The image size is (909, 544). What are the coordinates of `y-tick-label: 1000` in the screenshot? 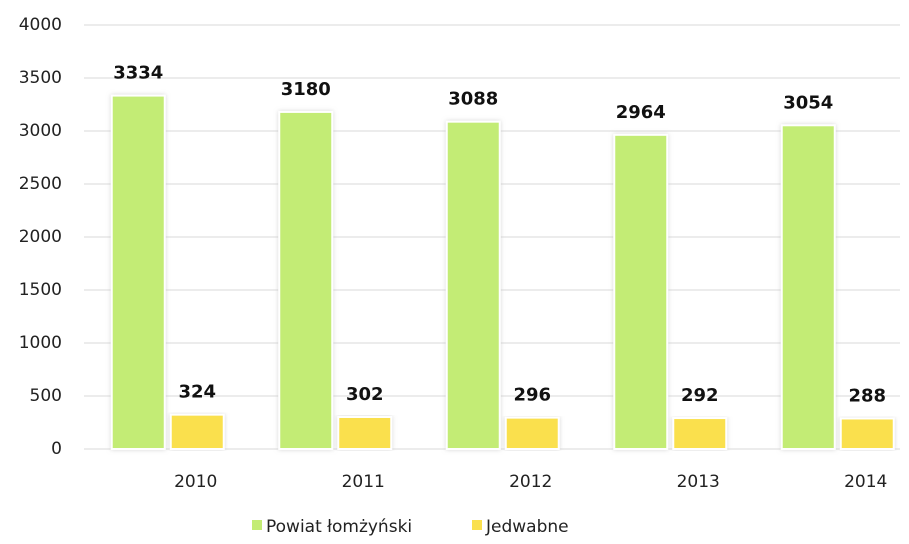 It's located at (40, 343).